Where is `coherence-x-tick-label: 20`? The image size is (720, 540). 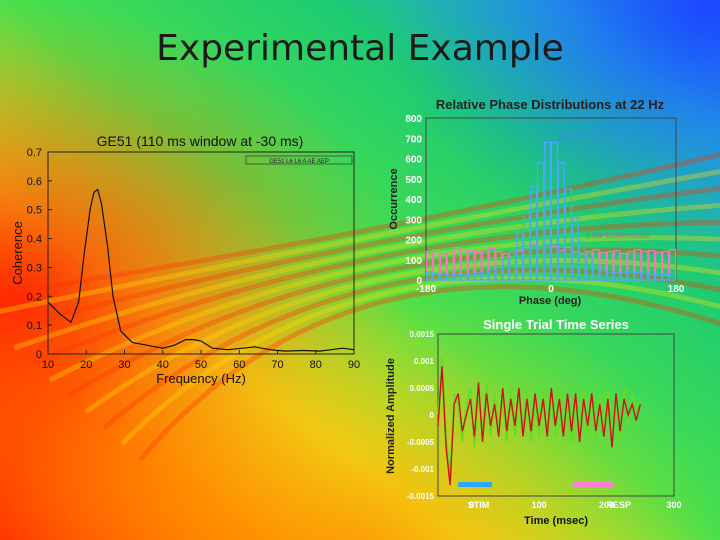 coherence-x-tick-label: 20 is located at coordinates (86, 365).